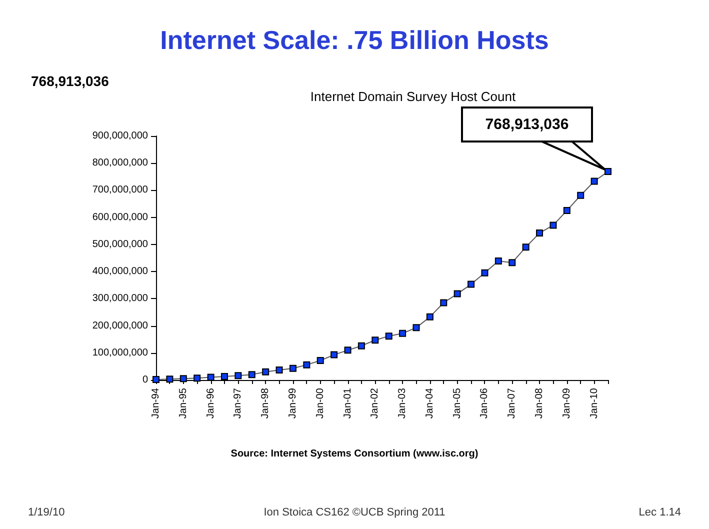 The width and height of the screenshot is (709, 529). What do you see at coordinates (355, 512) in the screenshot?
I see `text: Ion Stoica CS162 ©UCB Spring 2011` at bounding box center [355, 512].